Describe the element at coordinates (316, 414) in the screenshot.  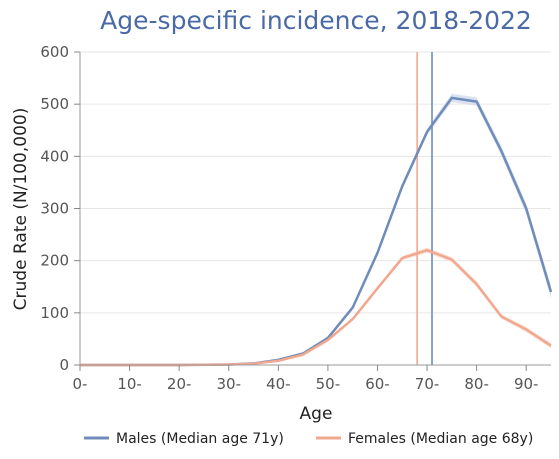
I see `x-axis-label: Age` at that location.